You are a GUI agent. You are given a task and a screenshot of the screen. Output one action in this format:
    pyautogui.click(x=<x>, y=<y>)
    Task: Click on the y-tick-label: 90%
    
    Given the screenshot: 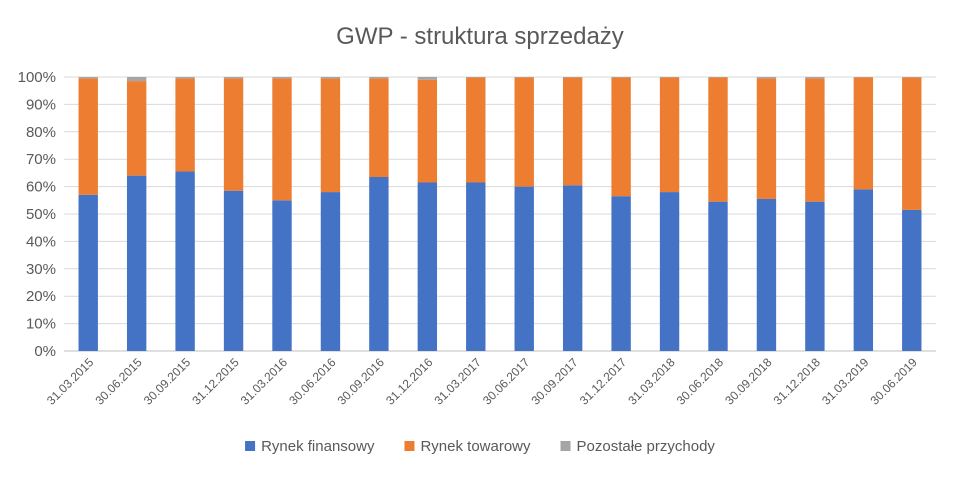 What is the action you would take?
    pyautogui.click(x=41, y=104)
    